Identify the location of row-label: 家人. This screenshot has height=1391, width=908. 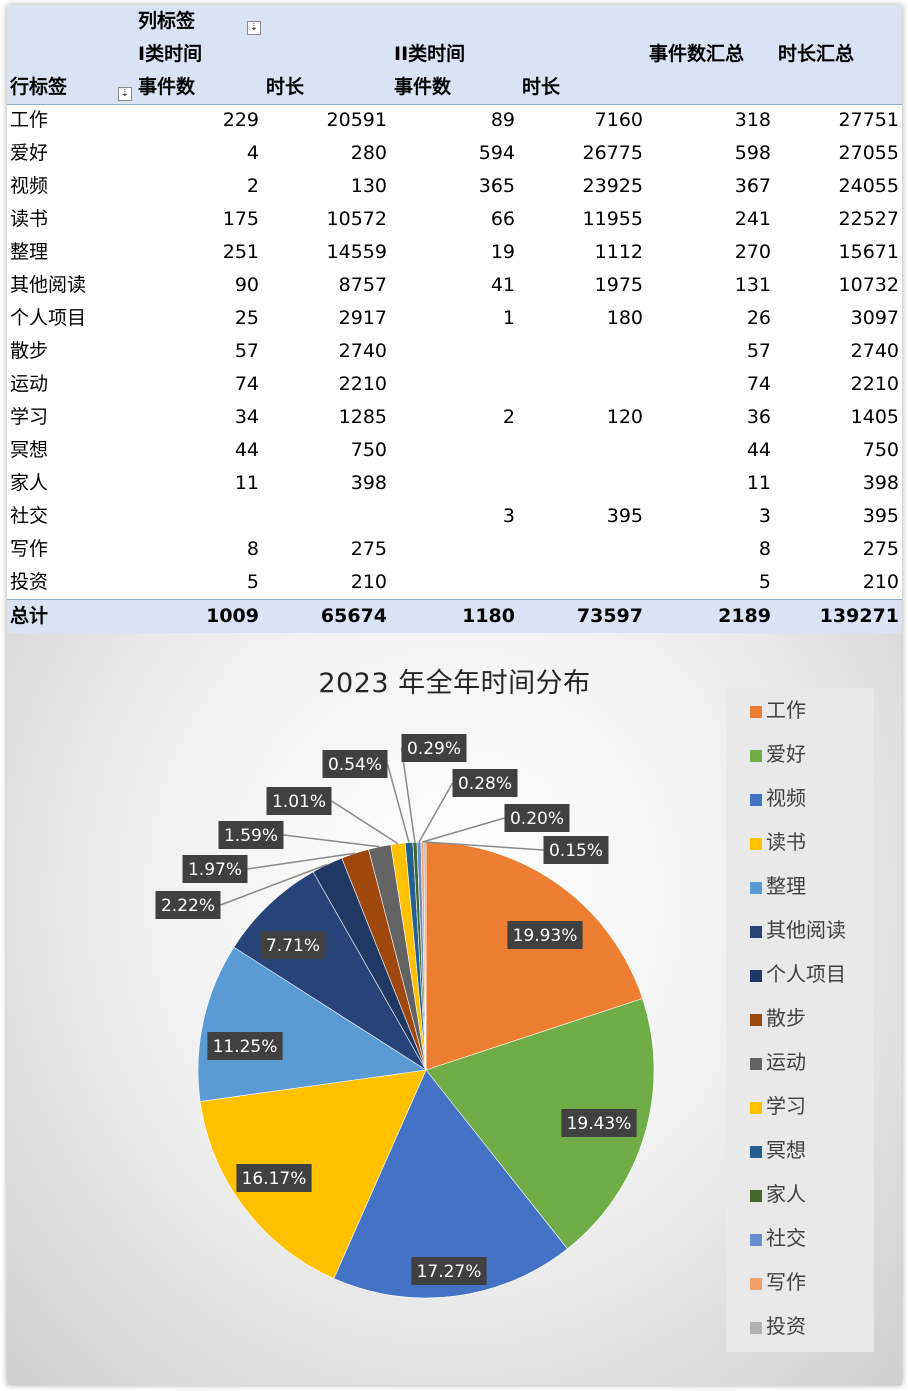
(29, 483).